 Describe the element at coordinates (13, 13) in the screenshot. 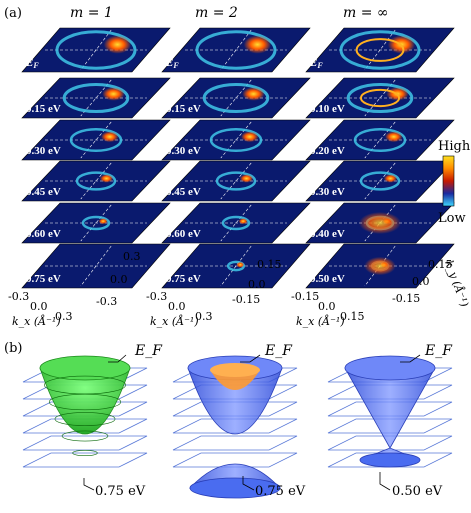

I see `panel-a-label: (a)` at that location.